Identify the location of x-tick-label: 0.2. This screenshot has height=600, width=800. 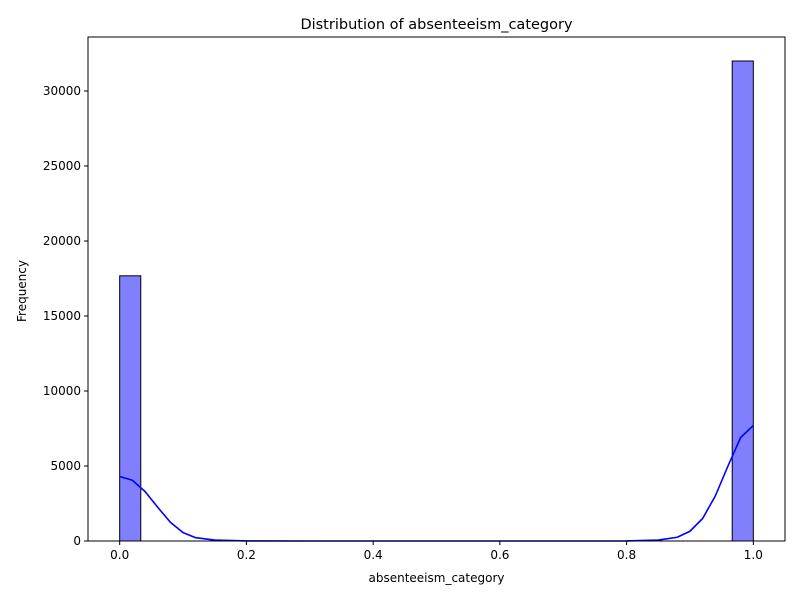
(246, 555).